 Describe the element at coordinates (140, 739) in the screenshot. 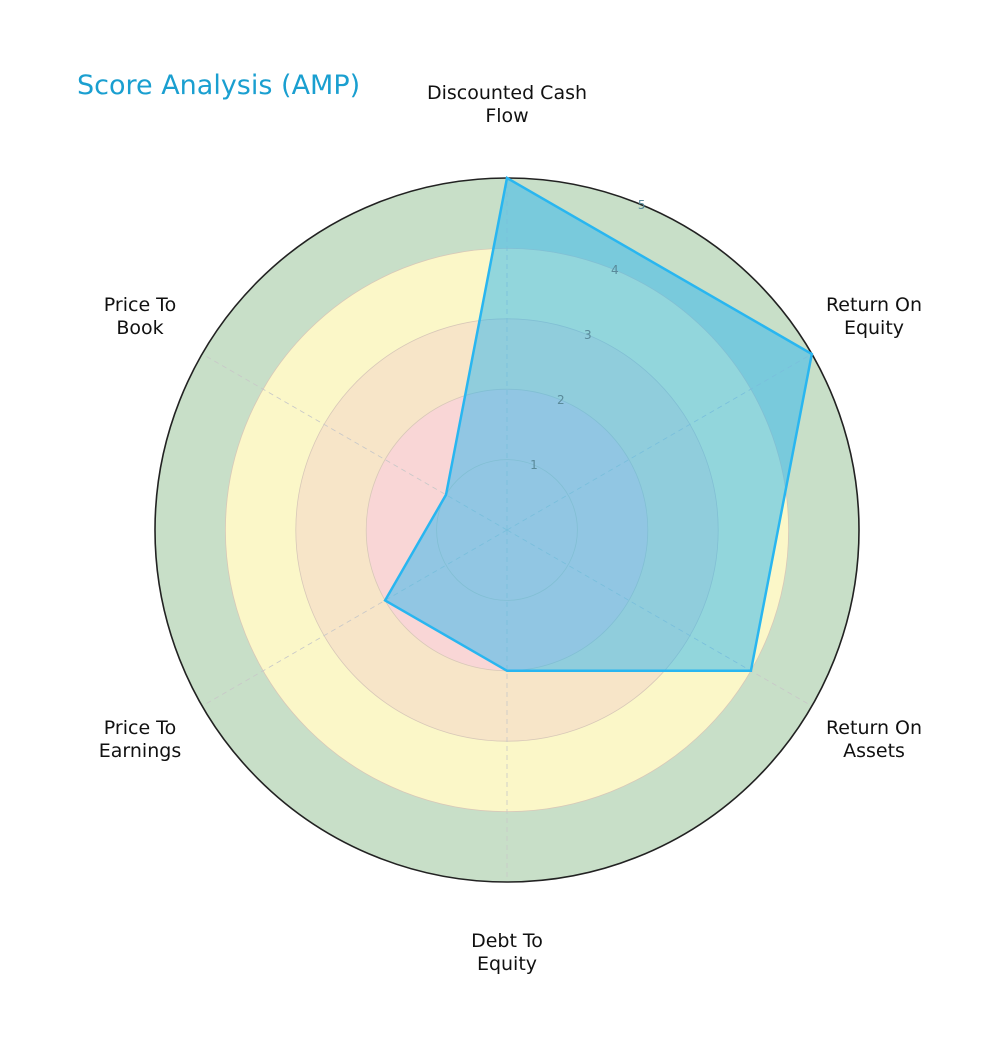

I see `axis-label-pe: Price To Earnings` at that location.